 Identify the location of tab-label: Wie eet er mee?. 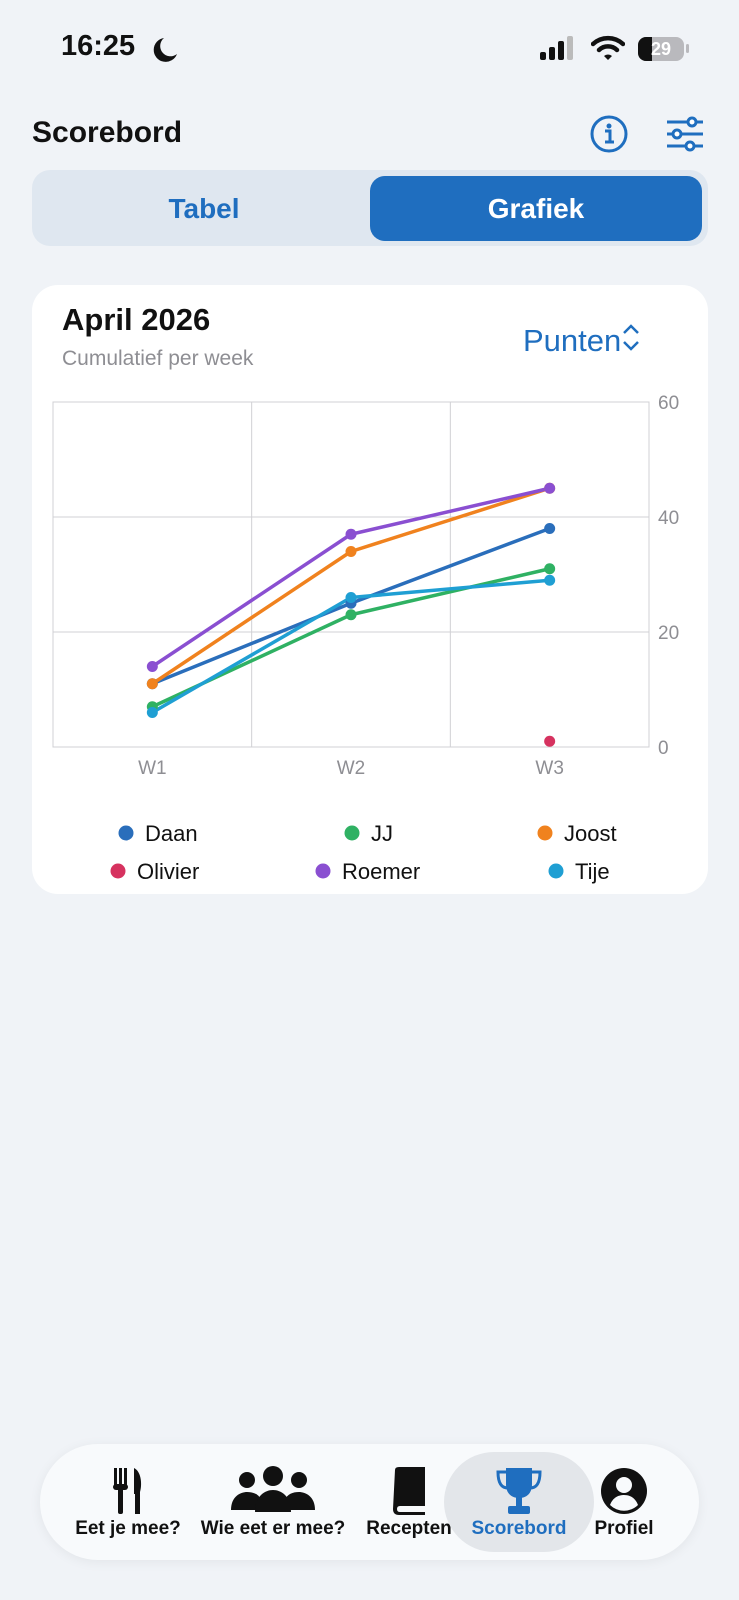
(273, 1528).